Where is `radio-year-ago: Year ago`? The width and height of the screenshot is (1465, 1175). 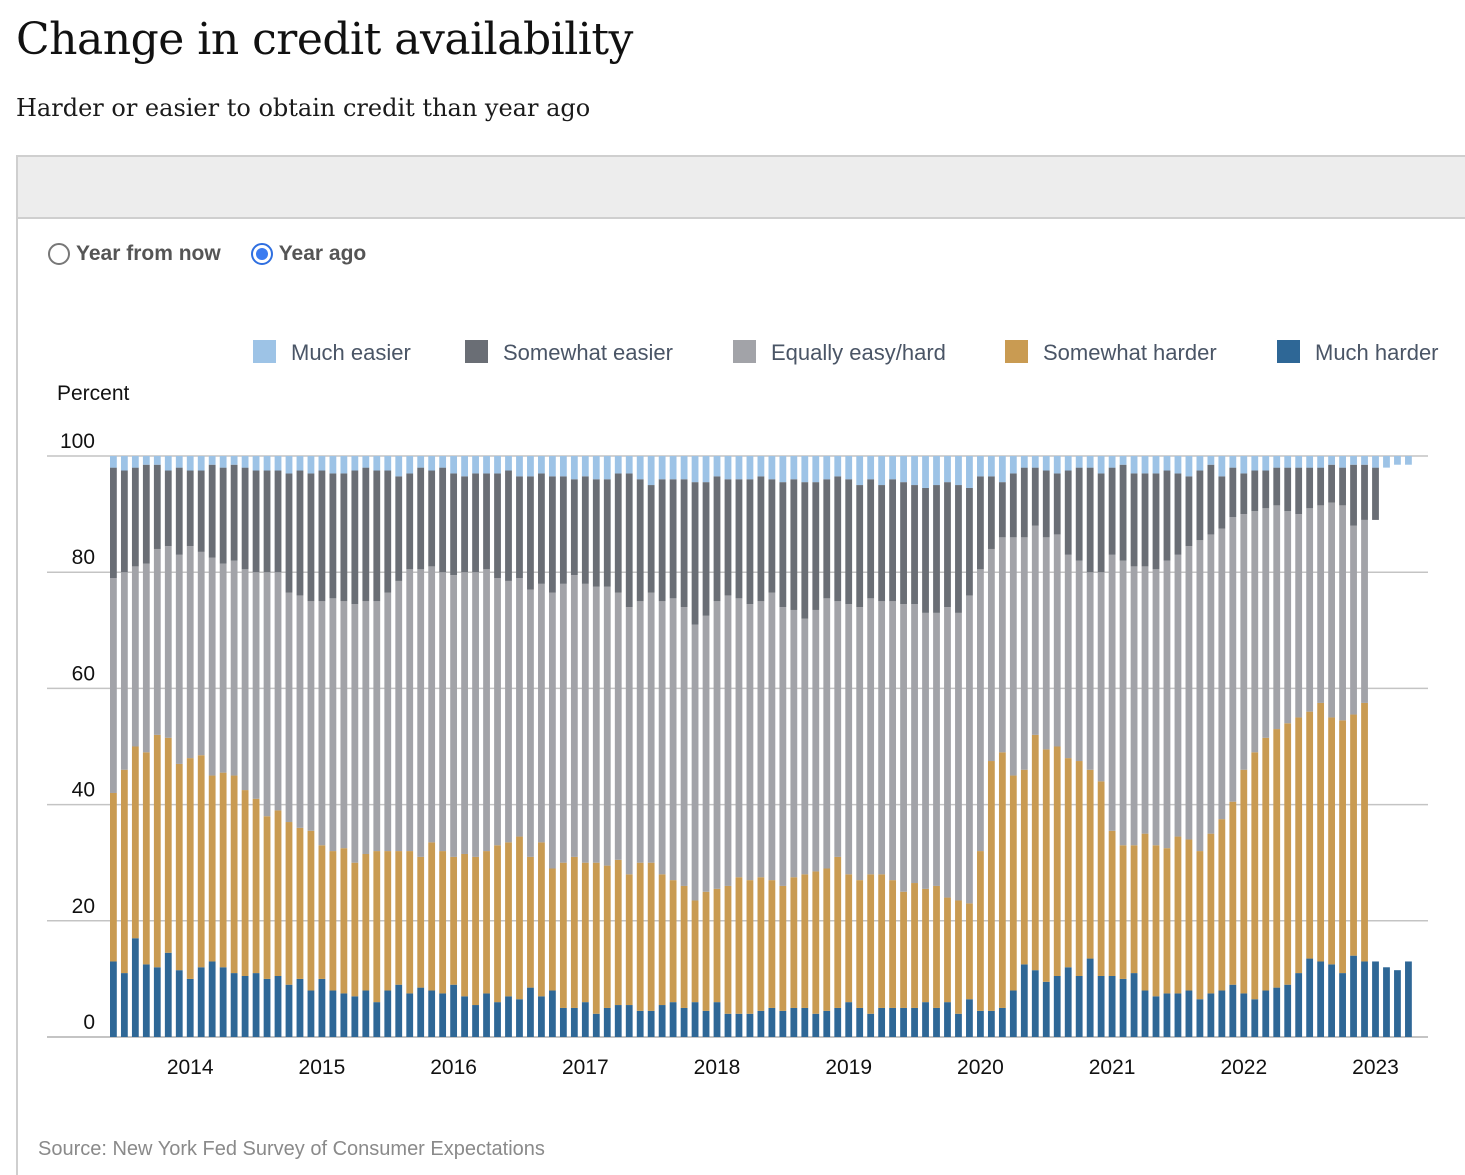 radio-year-ago: Year ago is located at coordinates (308, 254).